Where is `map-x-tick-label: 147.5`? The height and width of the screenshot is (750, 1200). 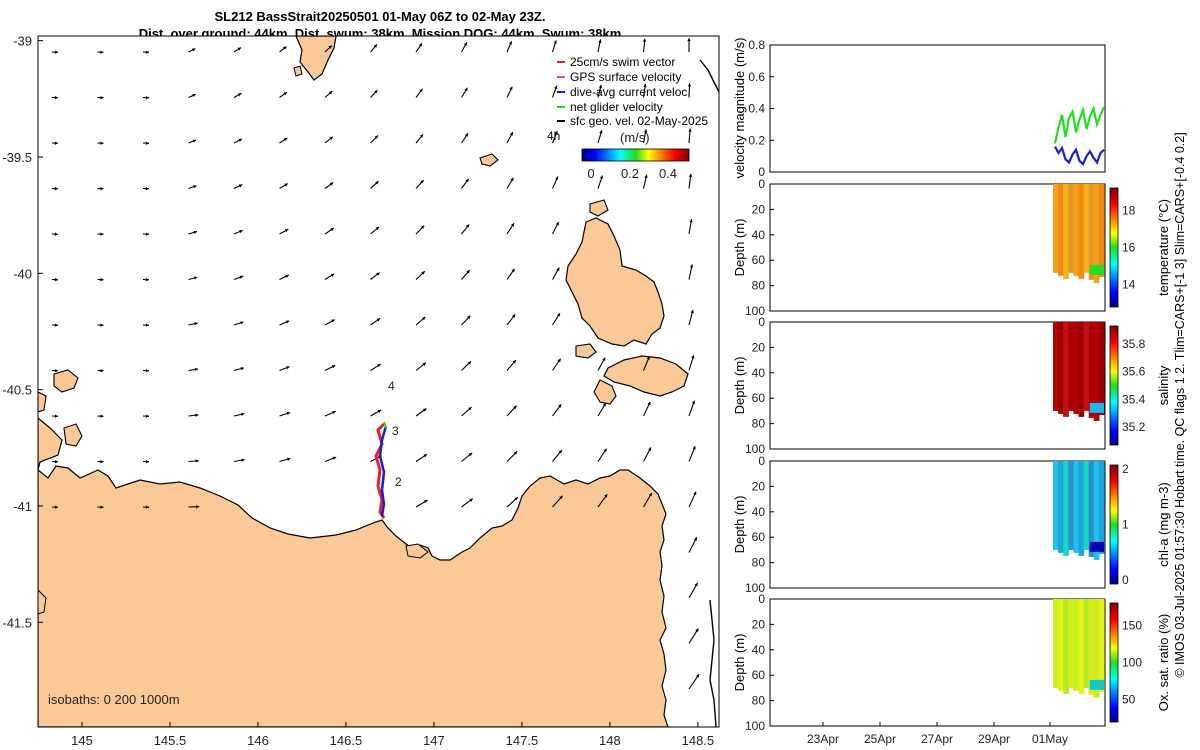 map-x-tick-label: 147.5 is located at coordinates (522, 740).